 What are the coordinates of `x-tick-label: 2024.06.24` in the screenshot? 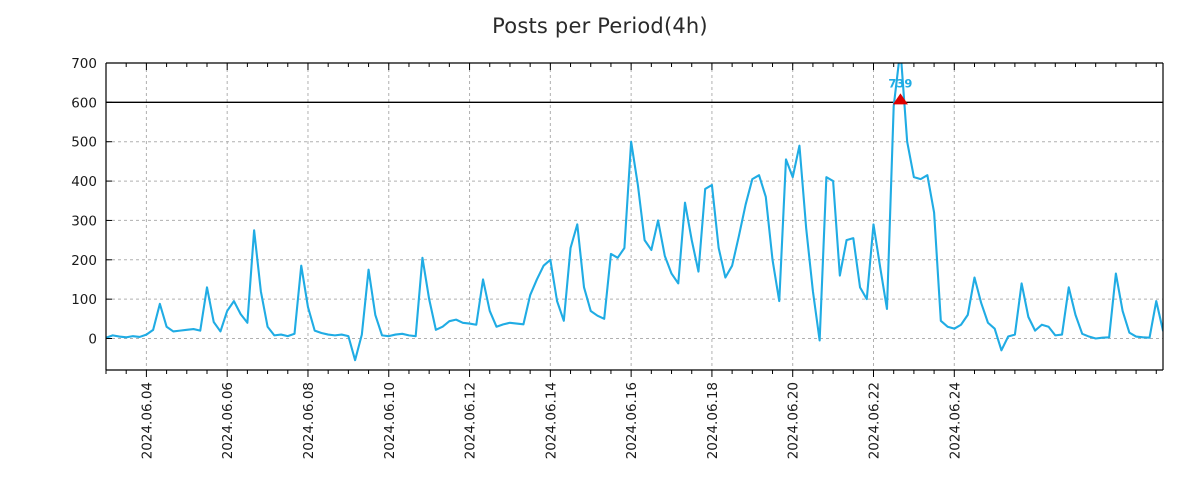 It's located at (955, 420).